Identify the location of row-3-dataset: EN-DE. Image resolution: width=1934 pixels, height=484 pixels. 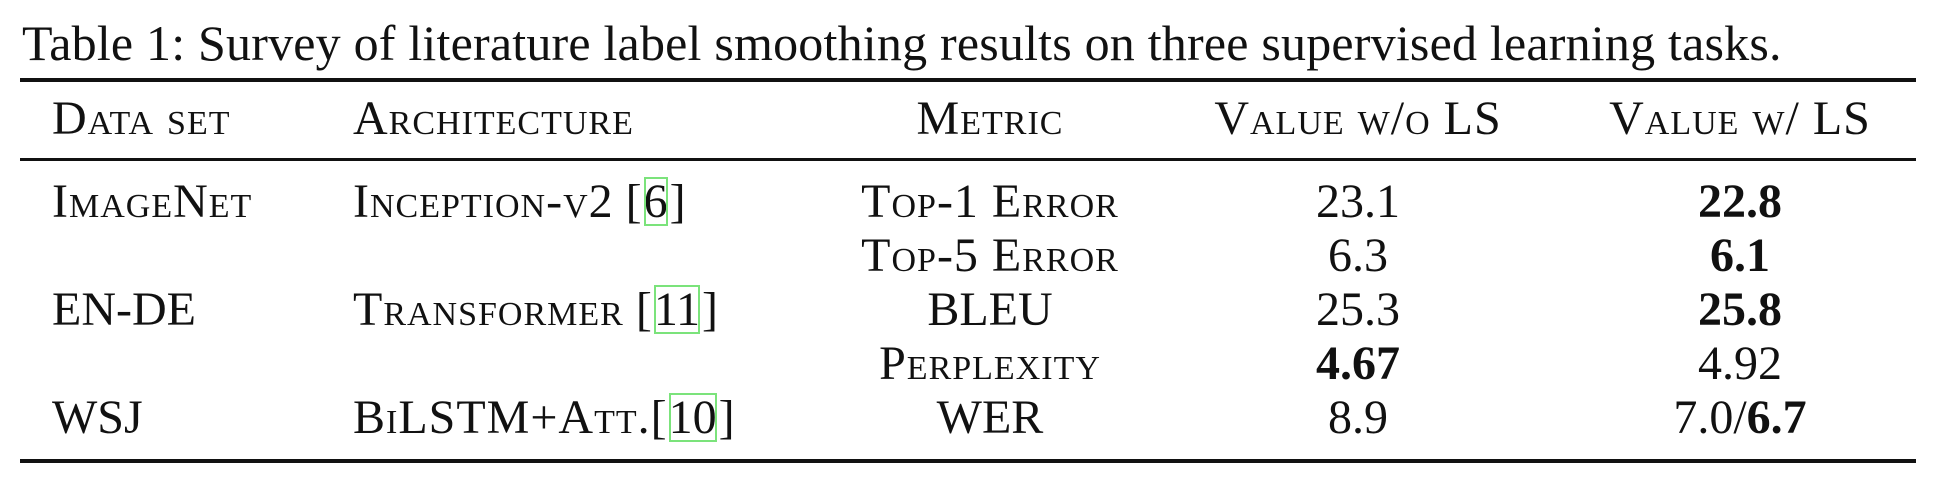
(124, 309).